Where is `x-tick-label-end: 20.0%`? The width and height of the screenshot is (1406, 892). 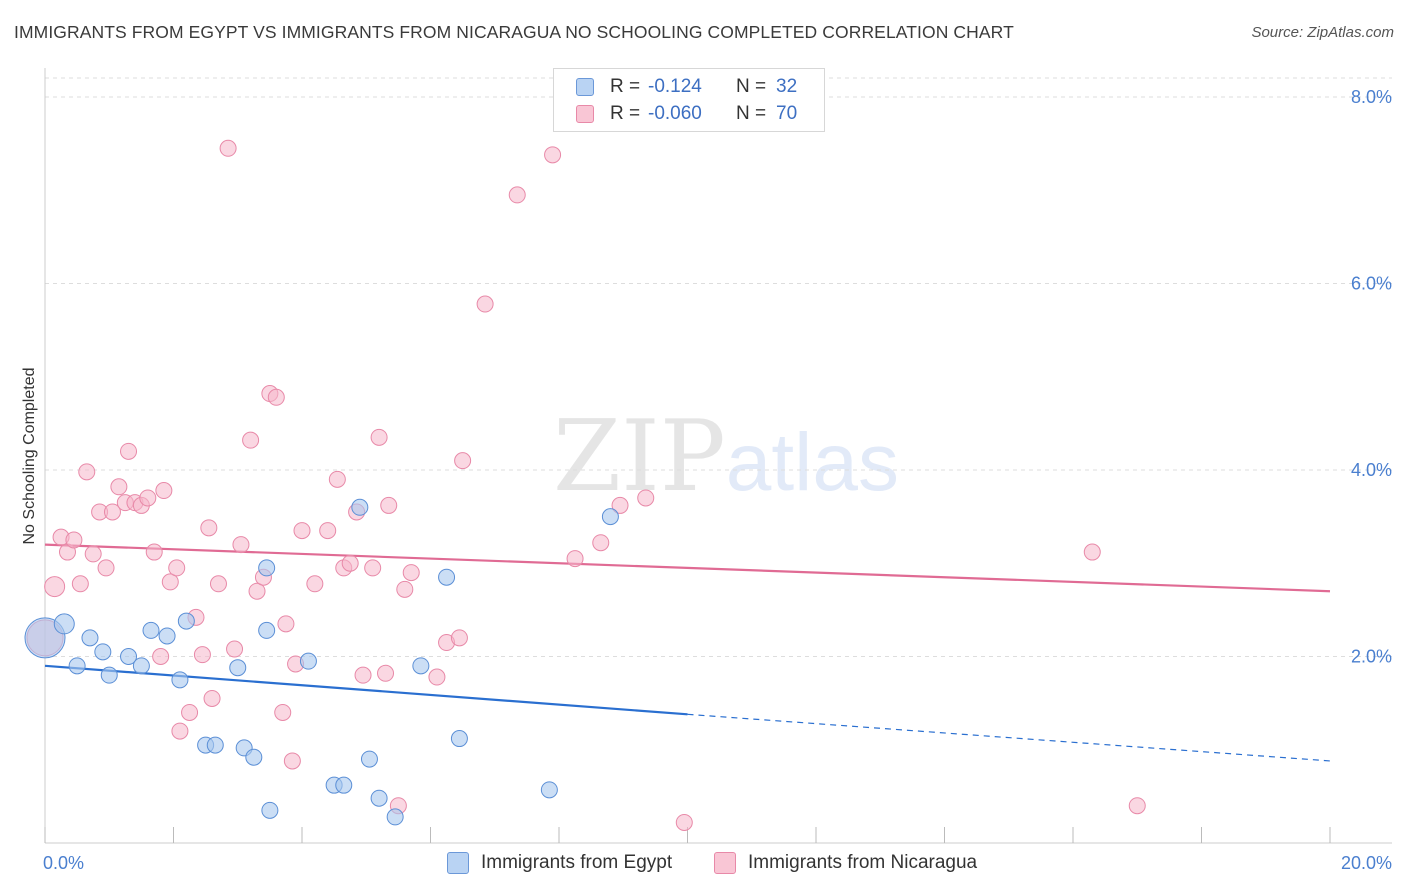
x-tick-label-end: 20.0% is located at coordinates (1366, 863).